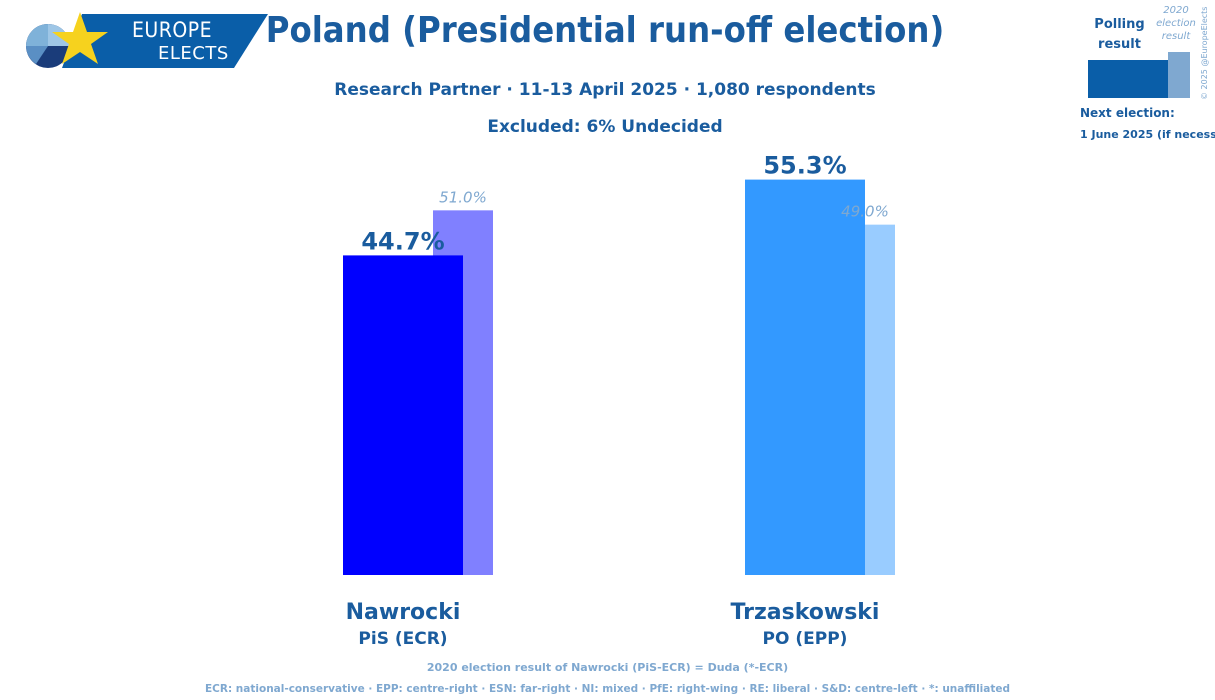 Image resolution: width=1215 pixels, height=700 pixels. I want to click on value-label-2020-nawrocki: 51.0%, so click(463, 197).